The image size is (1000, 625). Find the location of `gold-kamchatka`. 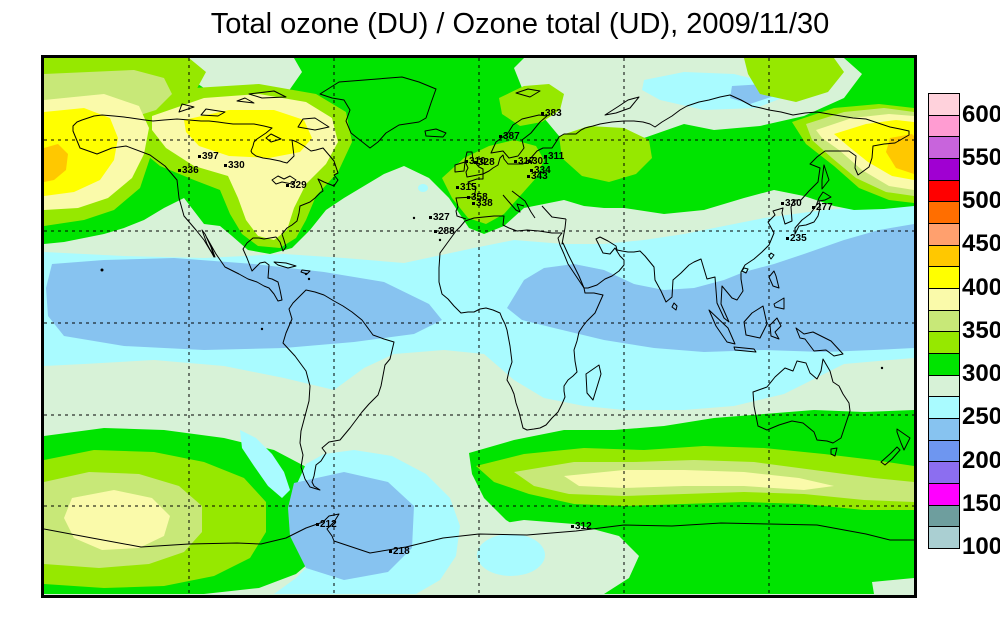

gold-kamchatka is located at coordinates (900, 154).